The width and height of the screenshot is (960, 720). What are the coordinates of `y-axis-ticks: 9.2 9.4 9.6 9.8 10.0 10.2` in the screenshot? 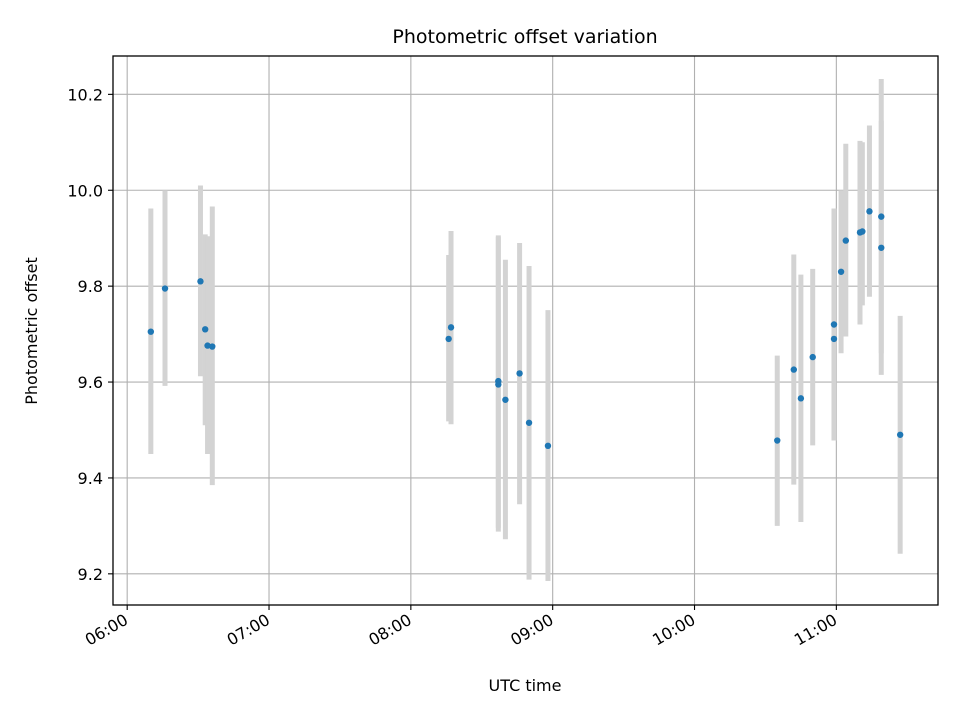 It's located at (90, 334).